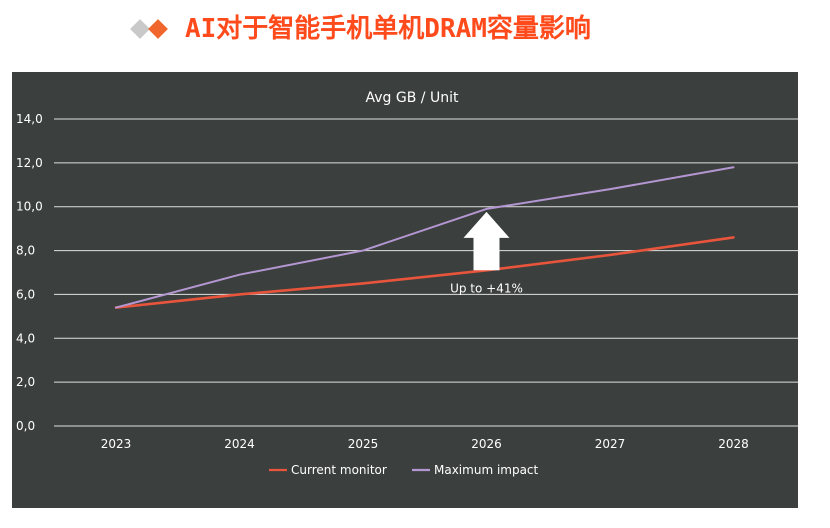 The image size is (830, 528). What do you see at coordinates (486, 288) in the screenshot?
I see `annotation-label: Up to +41%` at bounding box center [486, 288].